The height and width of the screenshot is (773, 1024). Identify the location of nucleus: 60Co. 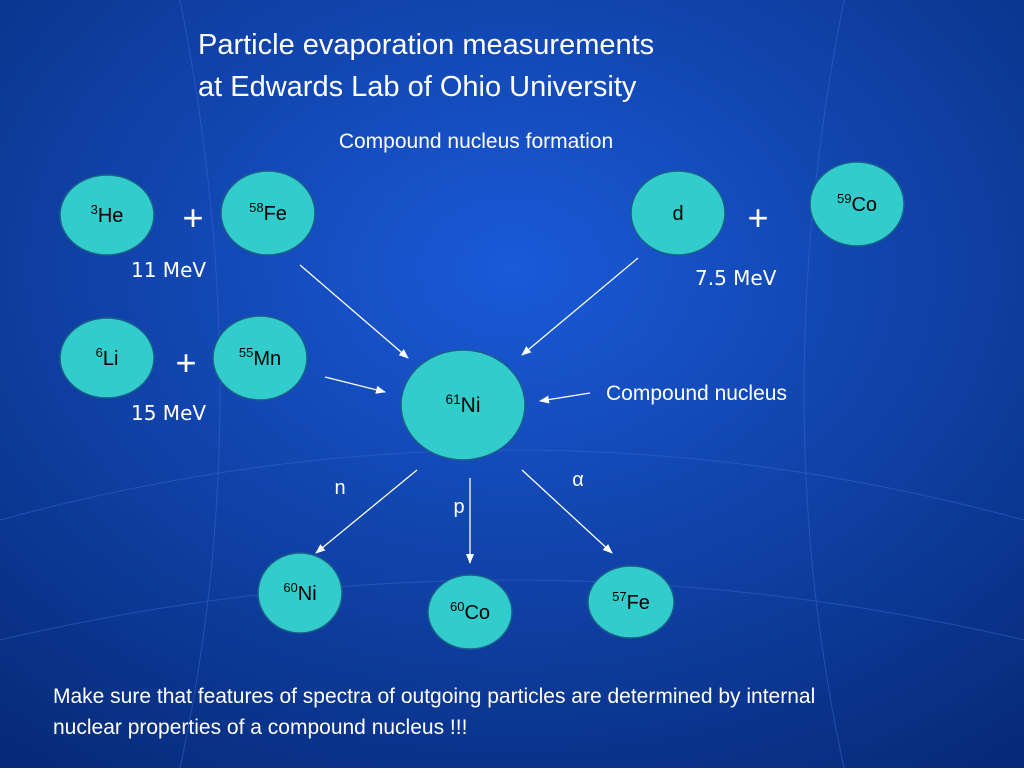
(470, 612).